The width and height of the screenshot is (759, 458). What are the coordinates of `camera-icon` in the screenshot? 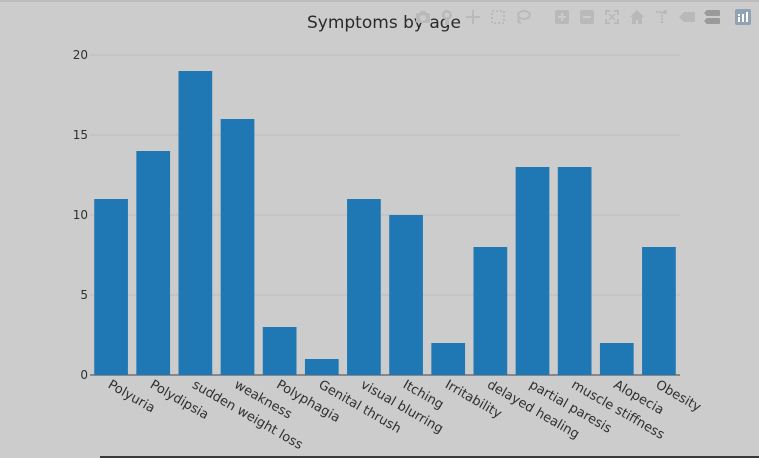 It's located at (423, 17).